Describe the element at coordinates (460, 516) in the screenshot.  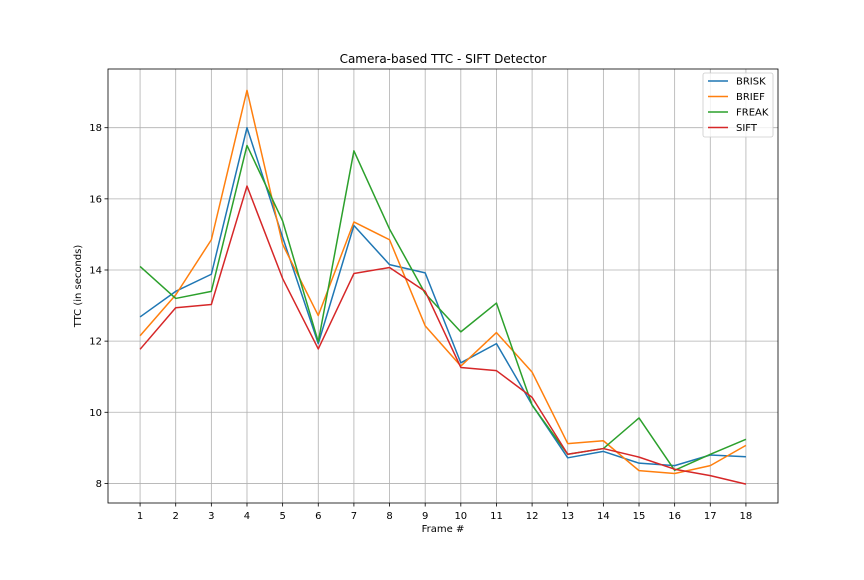
I see `x-tick-label: 10` at that location.